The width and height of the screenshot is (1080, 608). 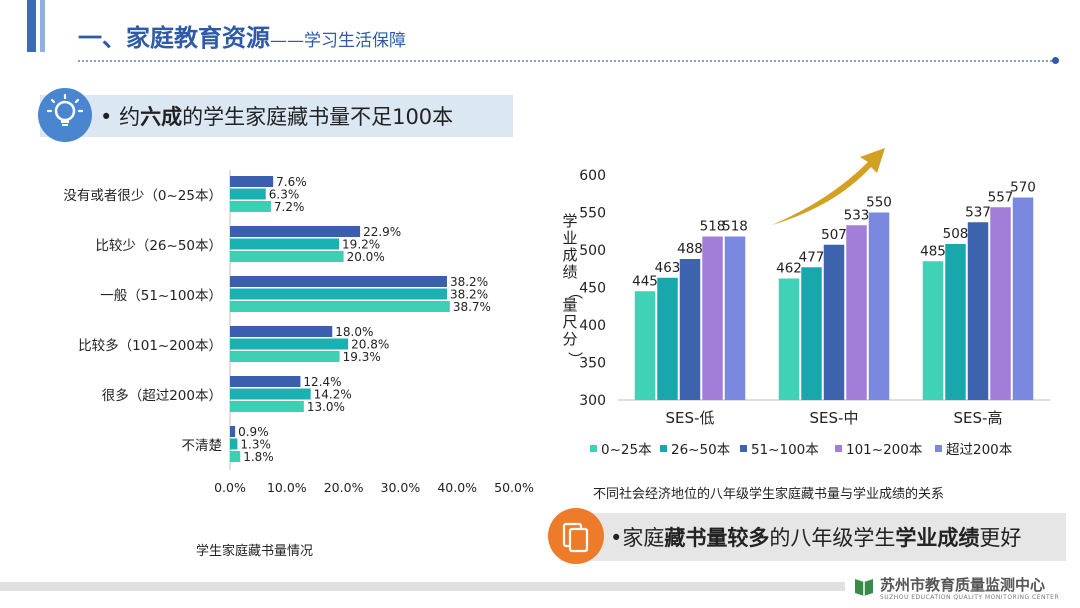 What do you see at coordinates (289, 207) in the screenshot?
I see `data-label: 7.2%` at bounding box center [289, 207].